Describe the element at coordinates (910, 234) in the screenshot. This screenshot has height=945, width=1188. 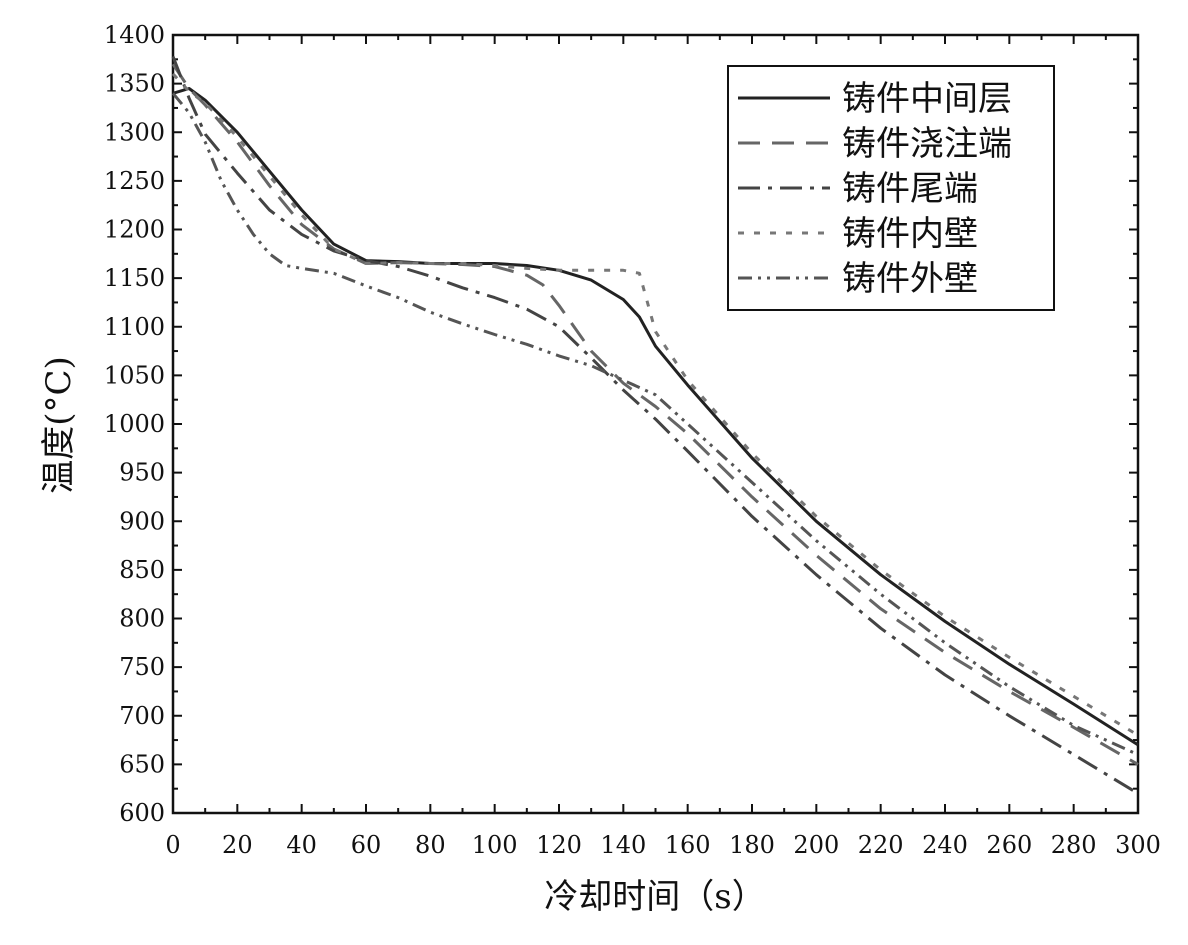
I see `legend-label-4: 铸件内壁` at that location.